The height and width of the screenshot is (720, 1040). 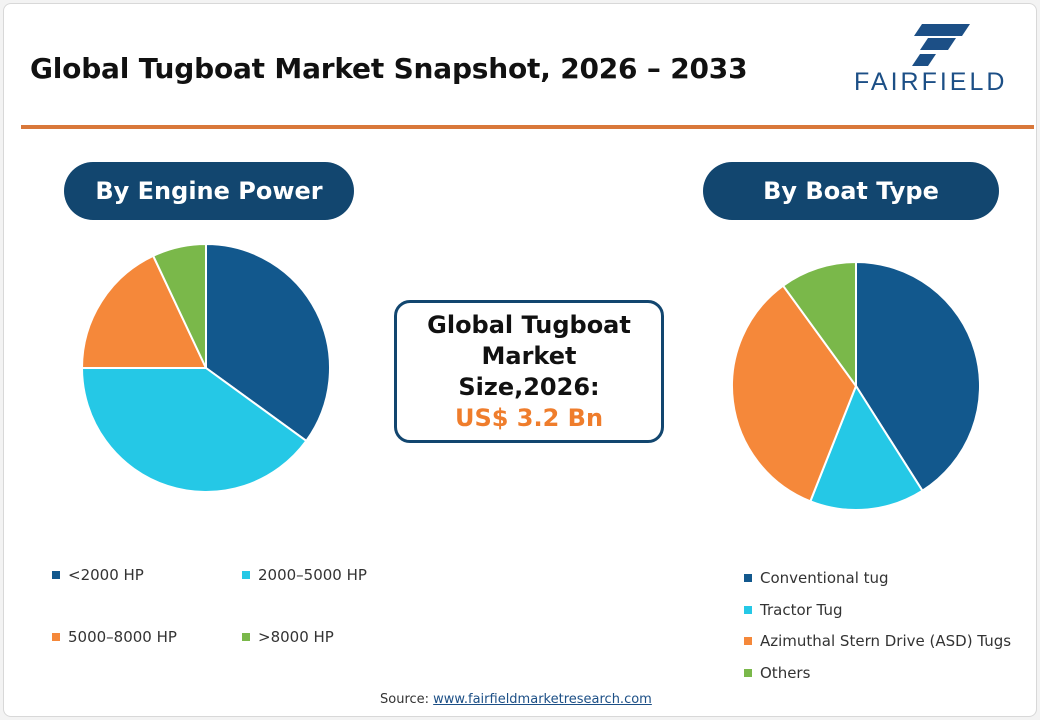 What do you see at coordinates (144, 311) in the screenshot?
I see `slice-5000-8000-hp` at bounding box center [144, 311].